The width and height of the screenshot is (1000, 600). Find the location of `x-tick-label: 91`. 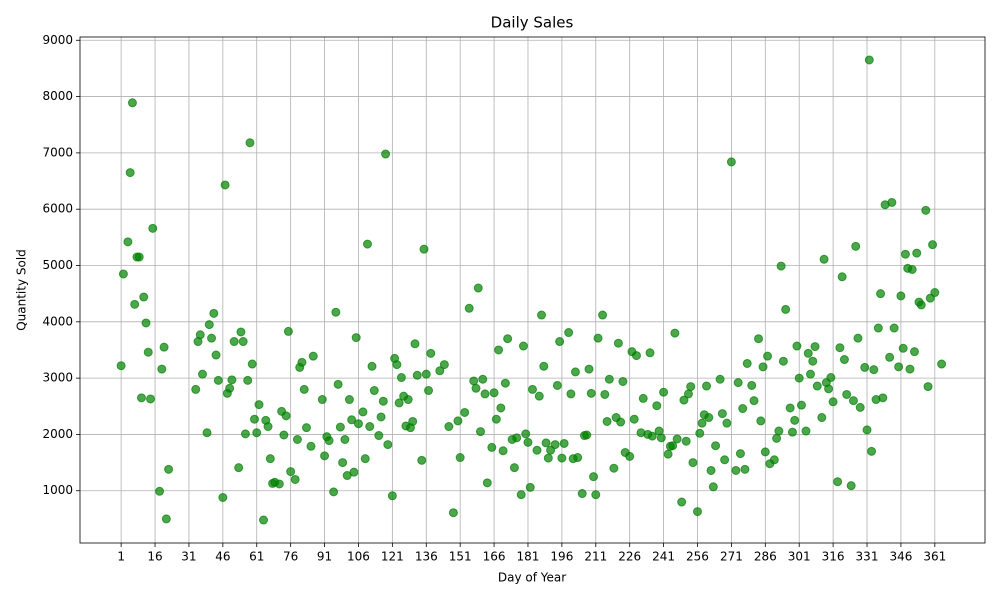

x-tick-label: 91 is located at coordinates (324, 557).